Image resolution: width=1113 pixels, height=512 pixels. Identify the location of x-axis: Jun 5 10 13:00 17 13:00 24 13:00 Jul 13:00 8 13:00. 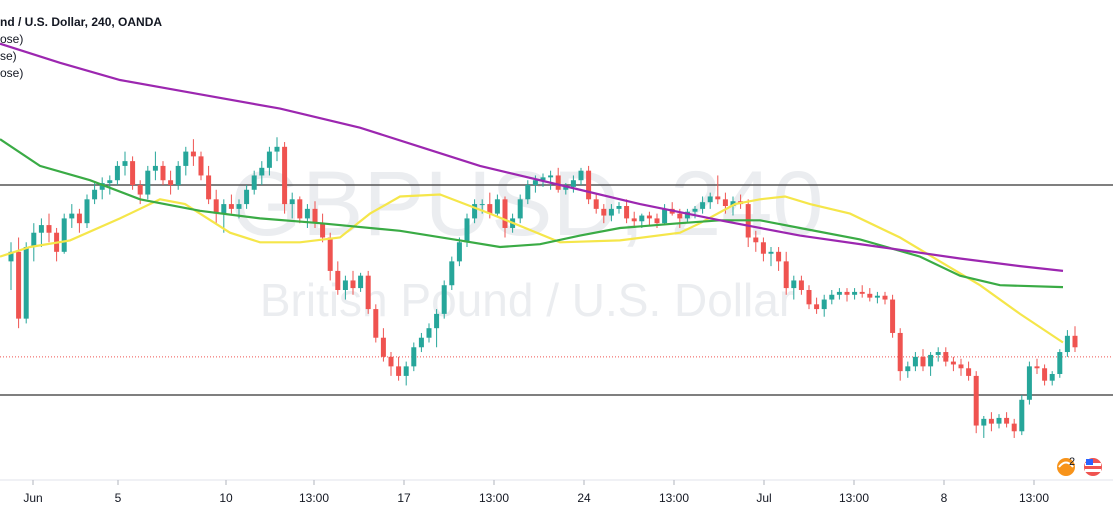
(556, 492).